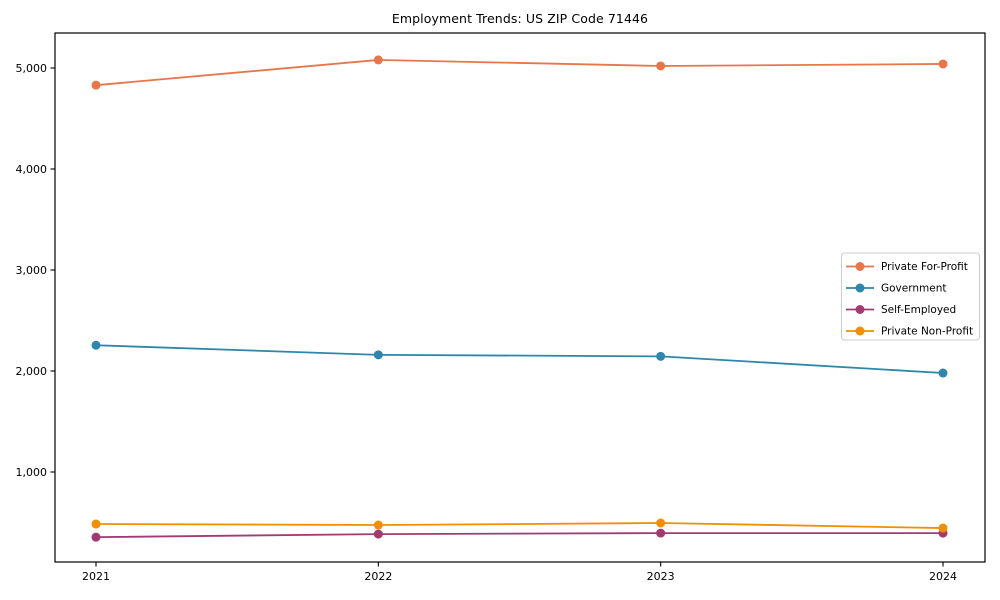 This screenshot has width=1000, height=600. I want to click on series-line-private-non-profit, so click(519, 525).